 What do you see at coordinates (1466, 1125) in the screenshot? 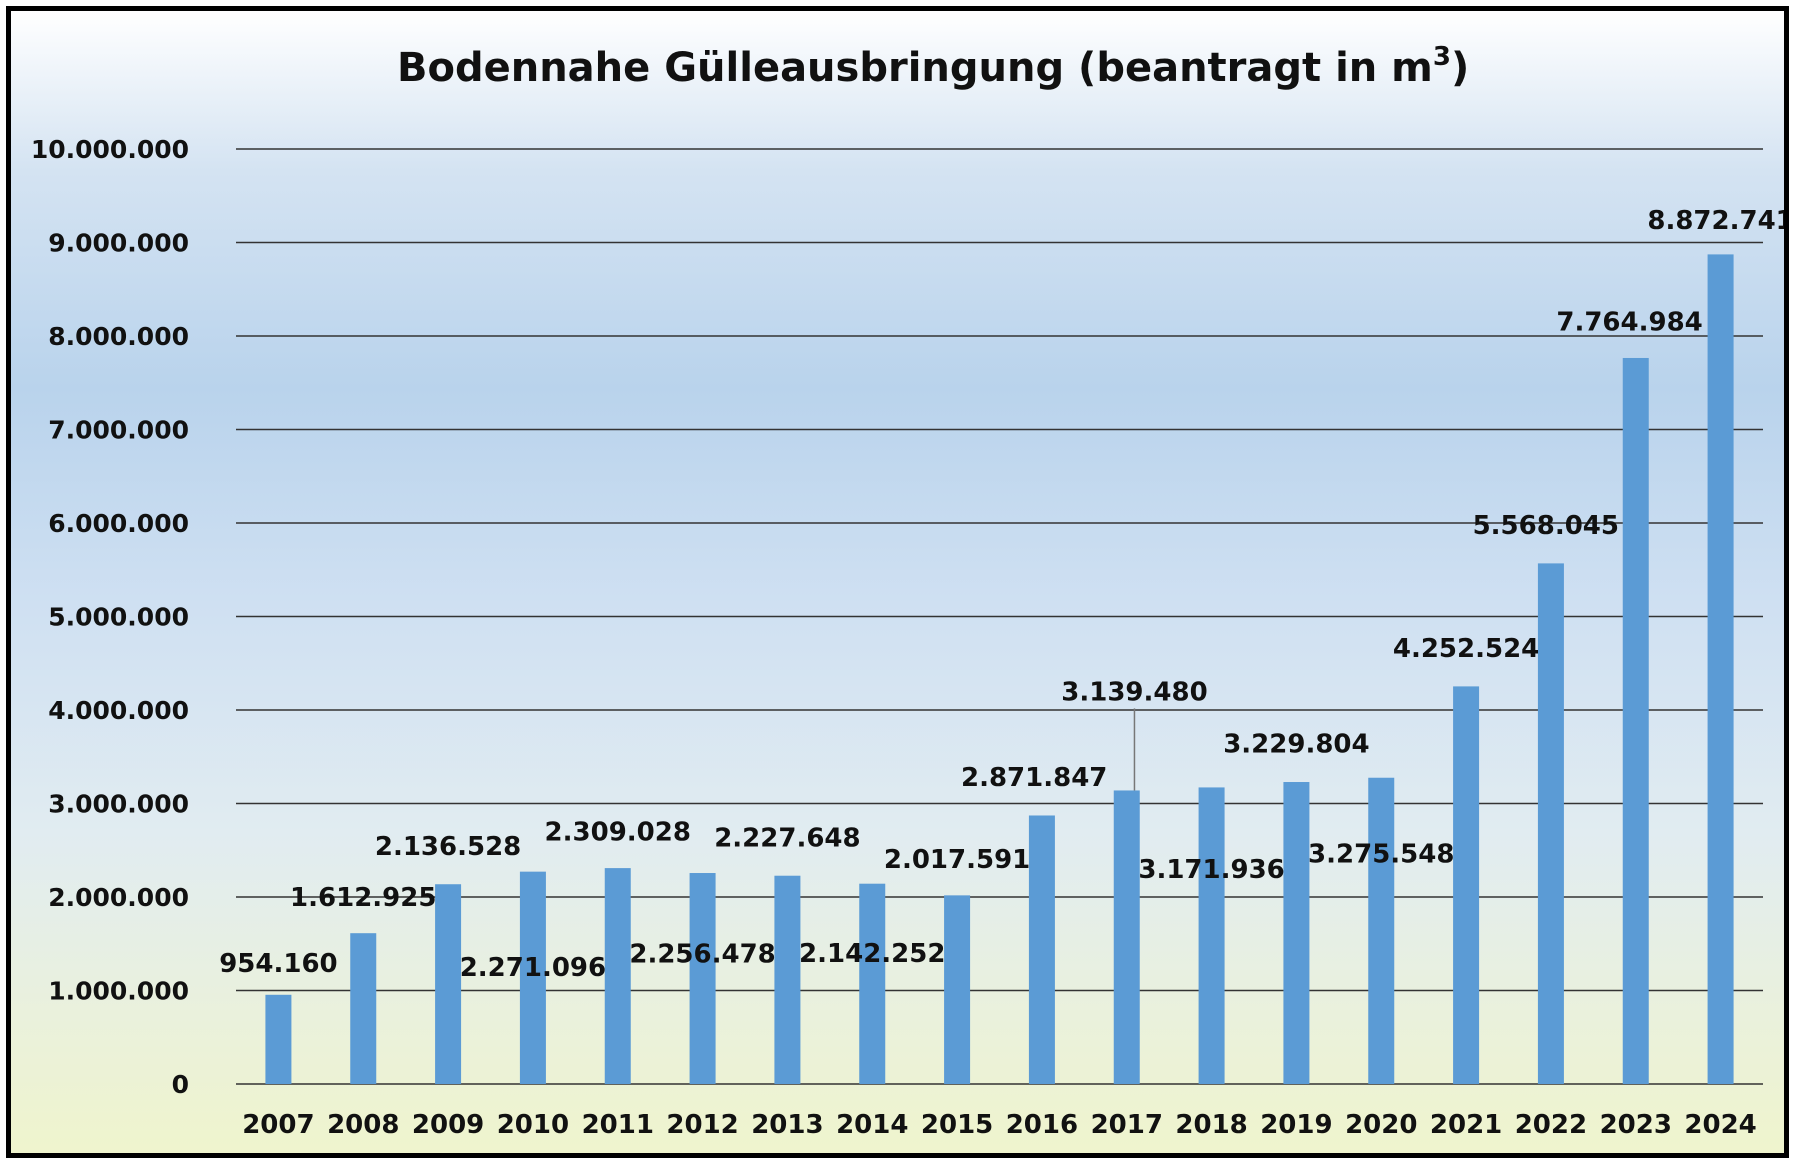
I see `x-tick-label: 2021` at bounding box center [1466, 1125].